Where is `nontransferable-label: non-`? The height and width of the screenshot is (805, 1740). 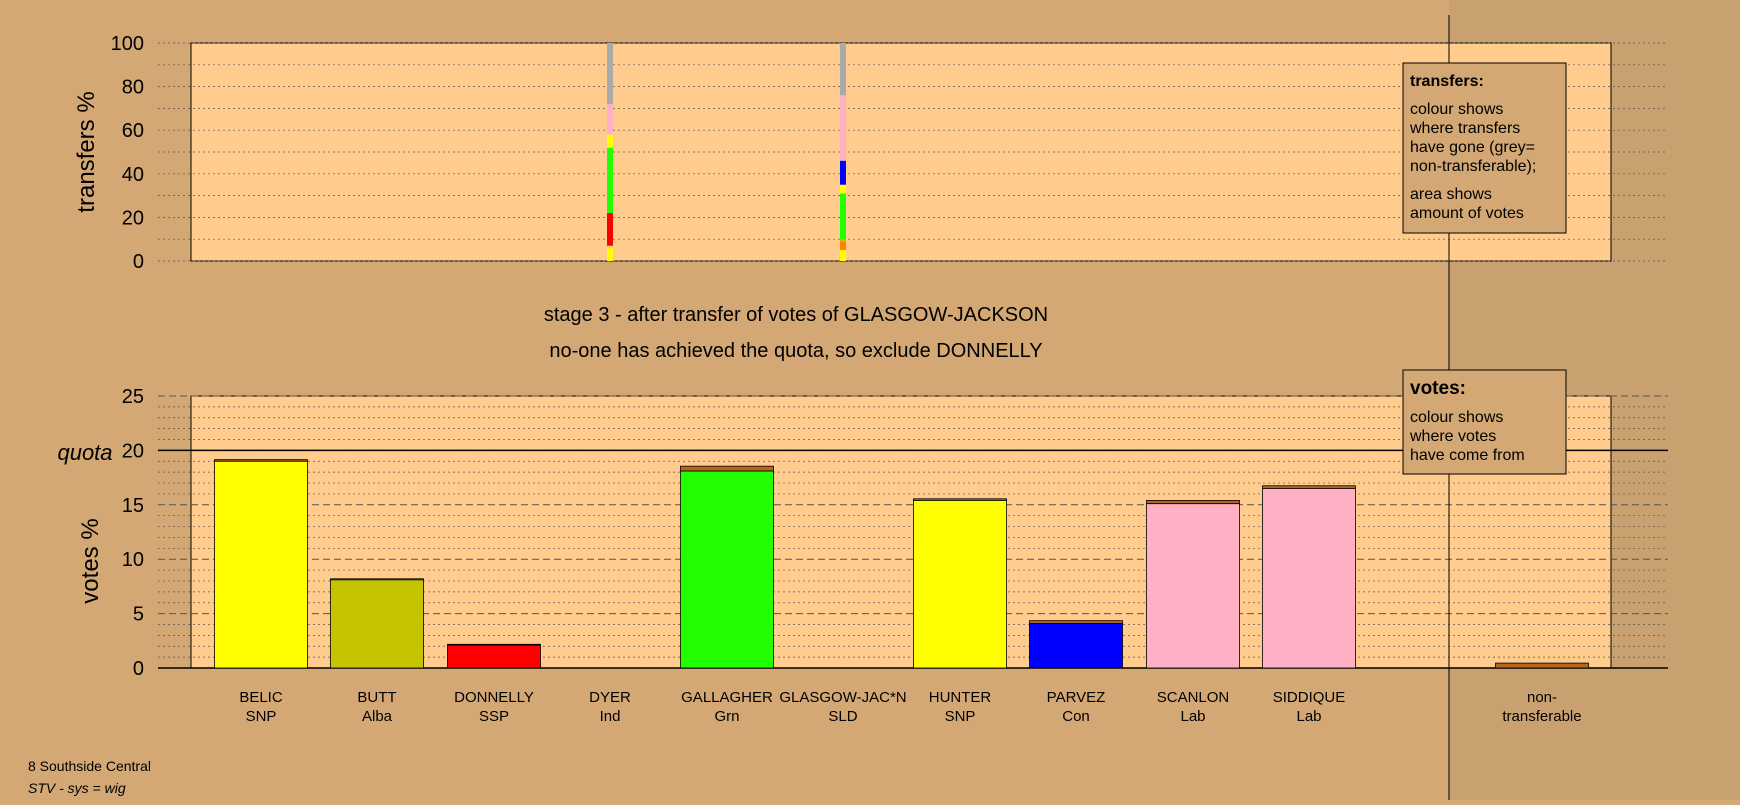
nontransferable-label: non- is located at coordinates (1542, 697).